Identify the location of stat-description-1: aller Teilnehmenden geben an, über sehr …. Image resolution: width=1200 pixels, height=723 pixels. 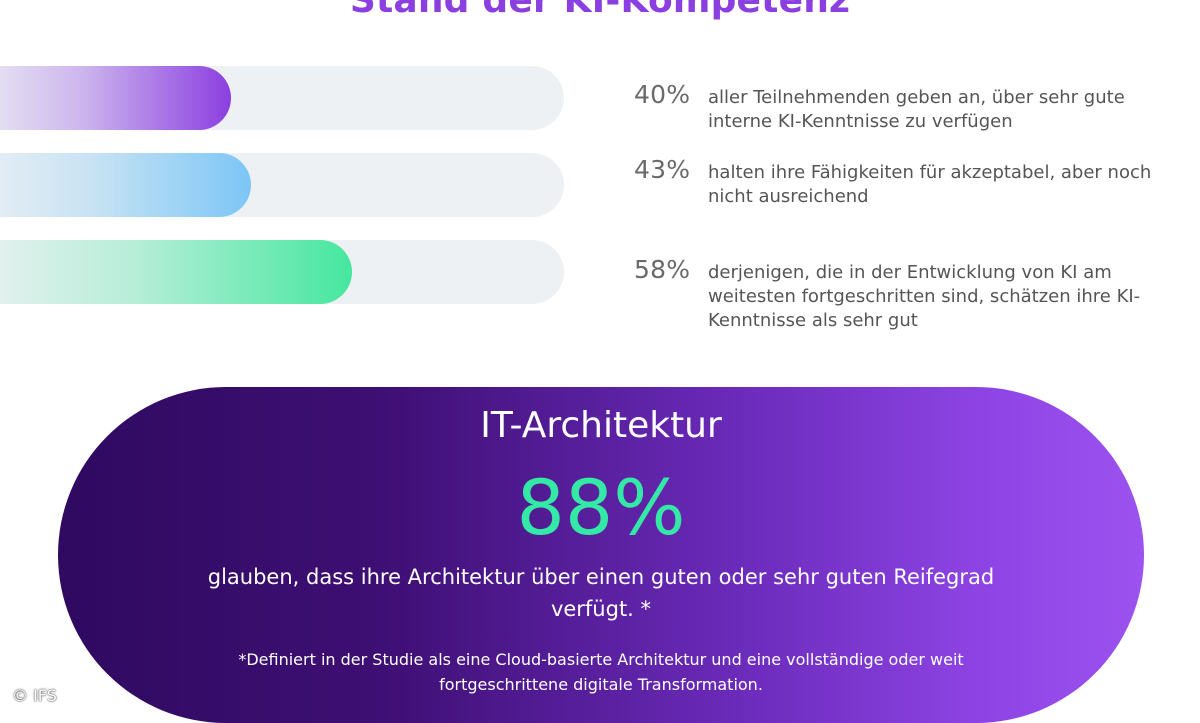
(916, 109).